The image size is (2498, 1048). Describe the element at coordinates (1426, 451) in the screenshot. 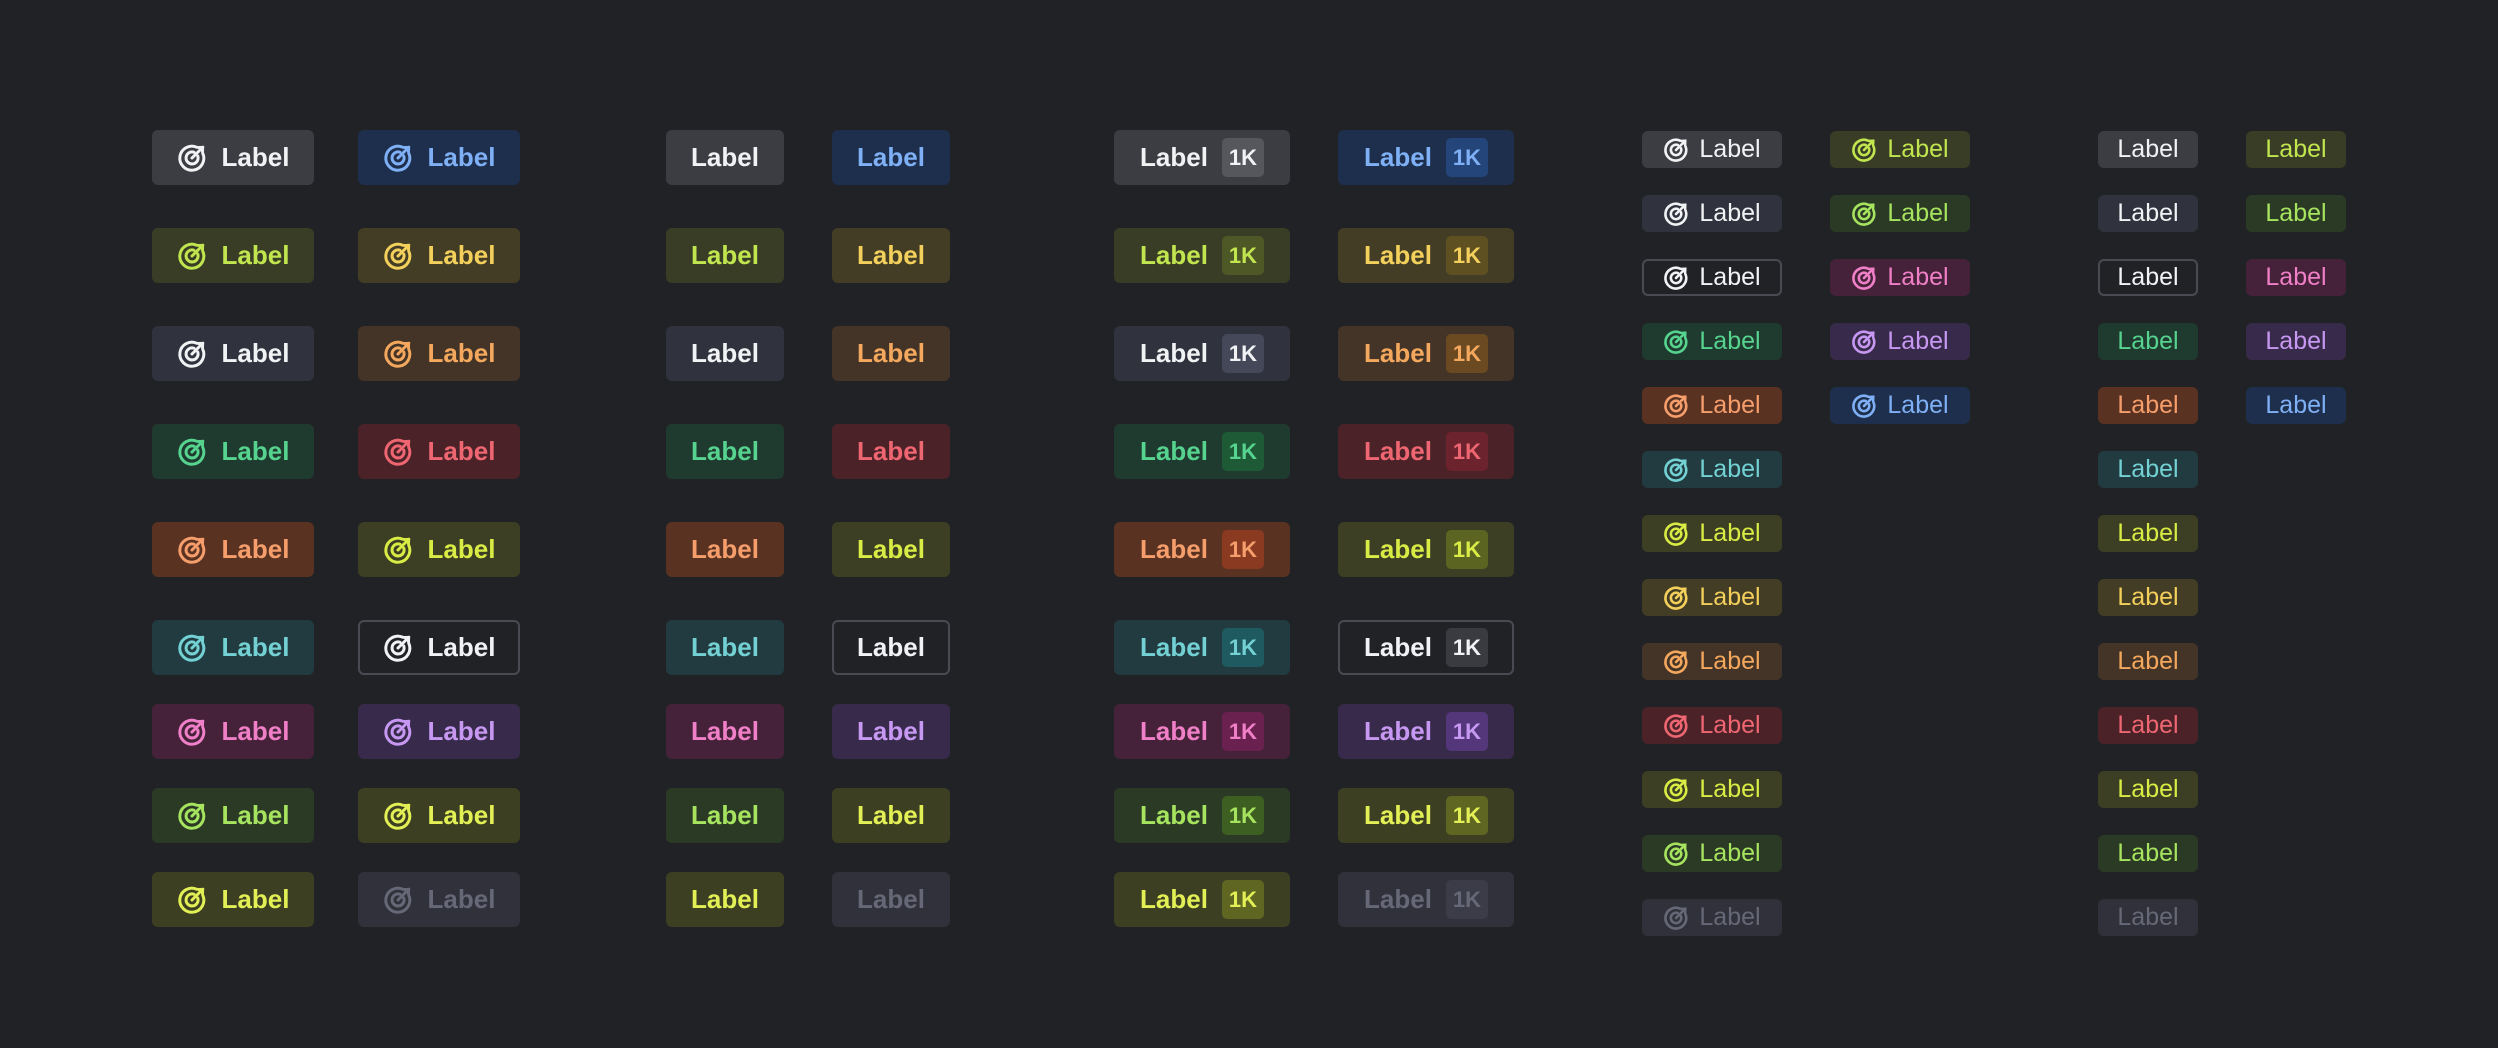

I see `label-tag-red: Label 1K` at that location.